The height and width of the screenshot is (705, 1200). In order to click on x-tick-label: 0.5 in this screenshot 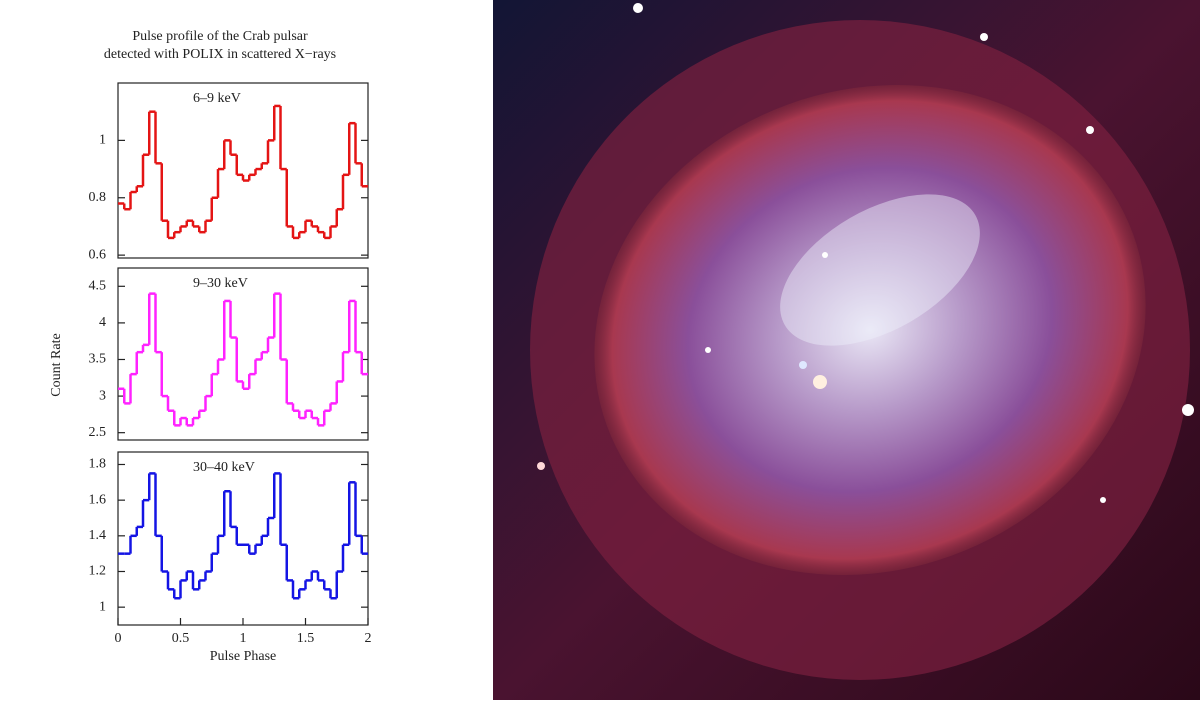, I will do `click(181, 638)`.